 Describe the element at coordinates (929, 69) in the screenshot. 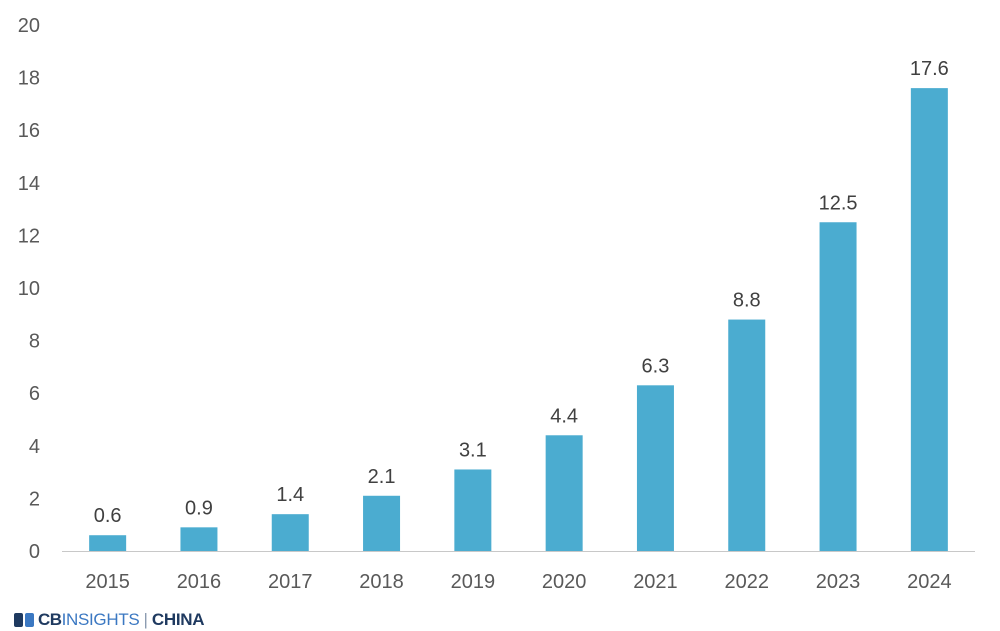

I see `data-label: 17.6` at that location.